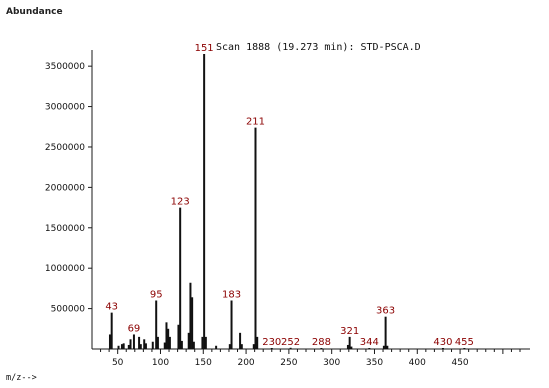  I want to click on x-tick-label: 350, so click(374, 363).